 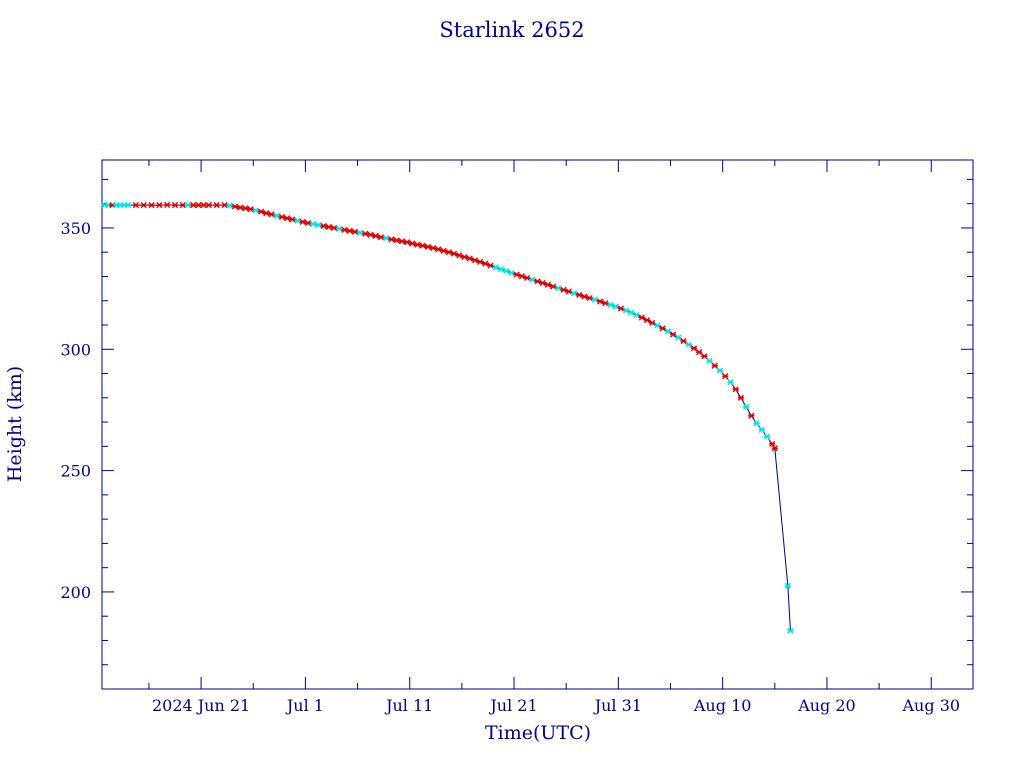 I want to click on y-tick-label: 350, so click(x=75, y=228).